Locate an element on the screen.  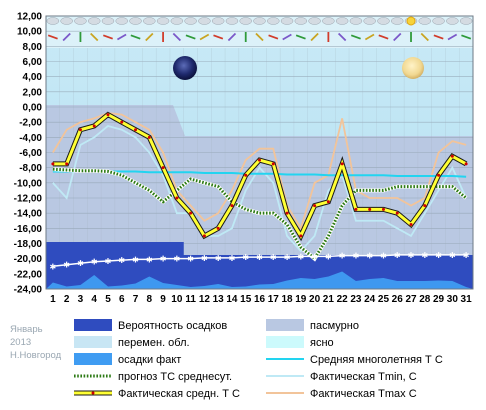
precipitation-trend: ✱ ✱ ✱ ✱ ✱ ✱ ✱ ✱ ✱ ✱ ✱ ✱ ✱ ✱ ✱ ✱ ✱ ✱ ✱ ✱ ✱ ✱ ✱ ✱ ✱ ✱ ✱ ✱ ✱ ✱ ✱ is located at coordinates (260, 261).